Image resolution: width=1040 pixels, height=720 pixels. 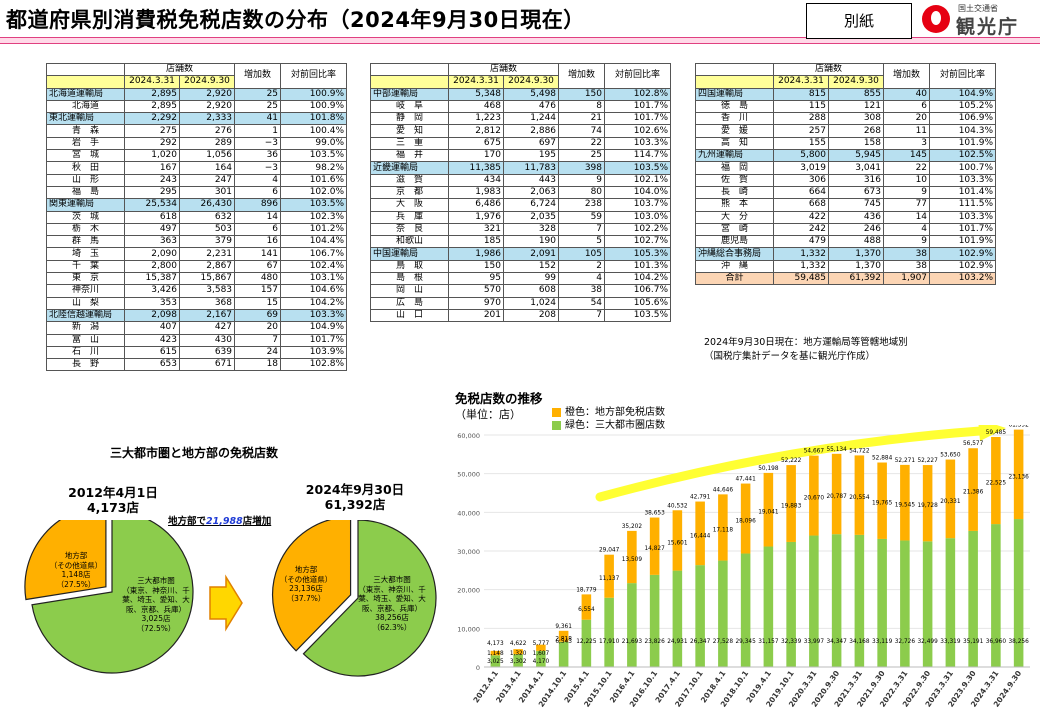 What do you see at coordinates (207, 168) in the screenshot?
I see `count-2024-9-30: 164` at bounding box center [207, 168].